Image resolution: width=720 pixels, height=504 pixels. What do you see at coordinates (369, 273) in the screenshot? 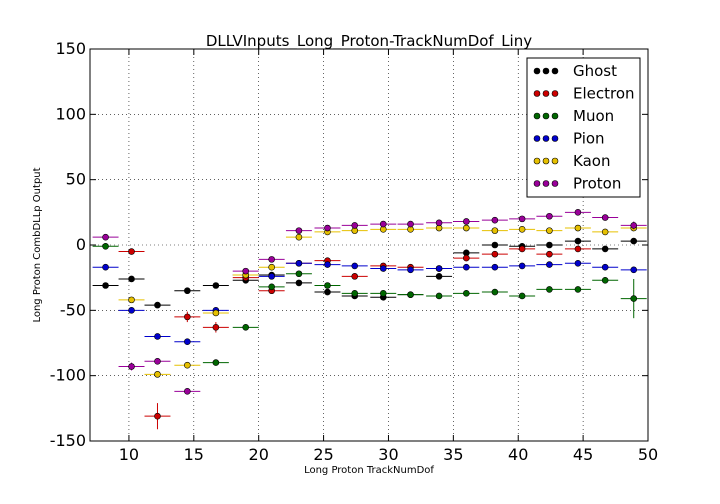
I see `series-ghost` at bounding box center [369, 273].